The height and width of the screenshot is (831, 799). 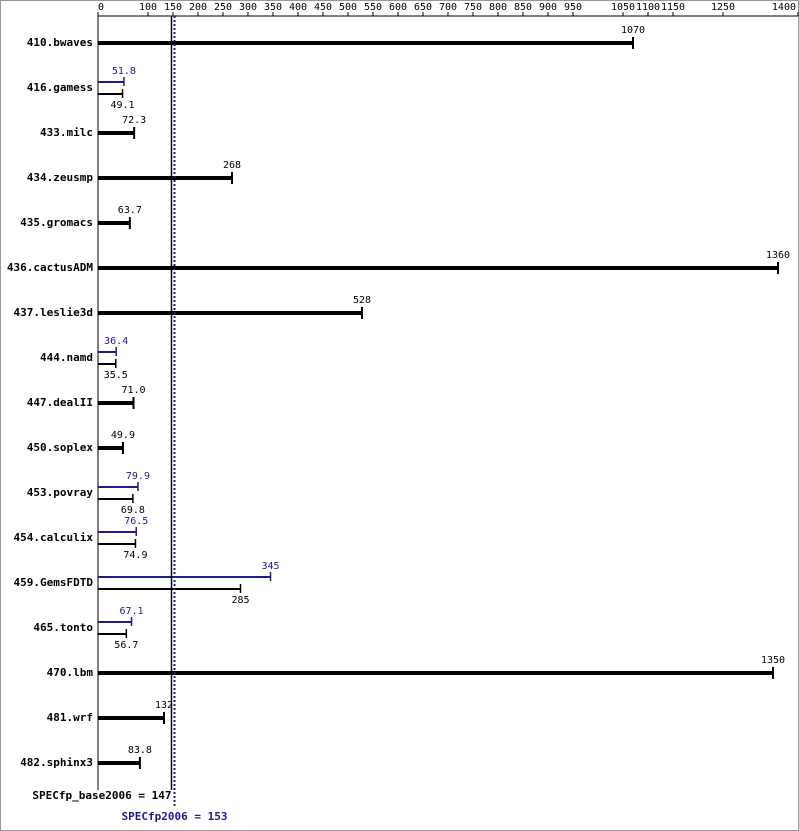 What do you see at coordinates (54, 537) in the screenshot?
I see `category-label: 454.calculix` at bounding box center [54, 537].